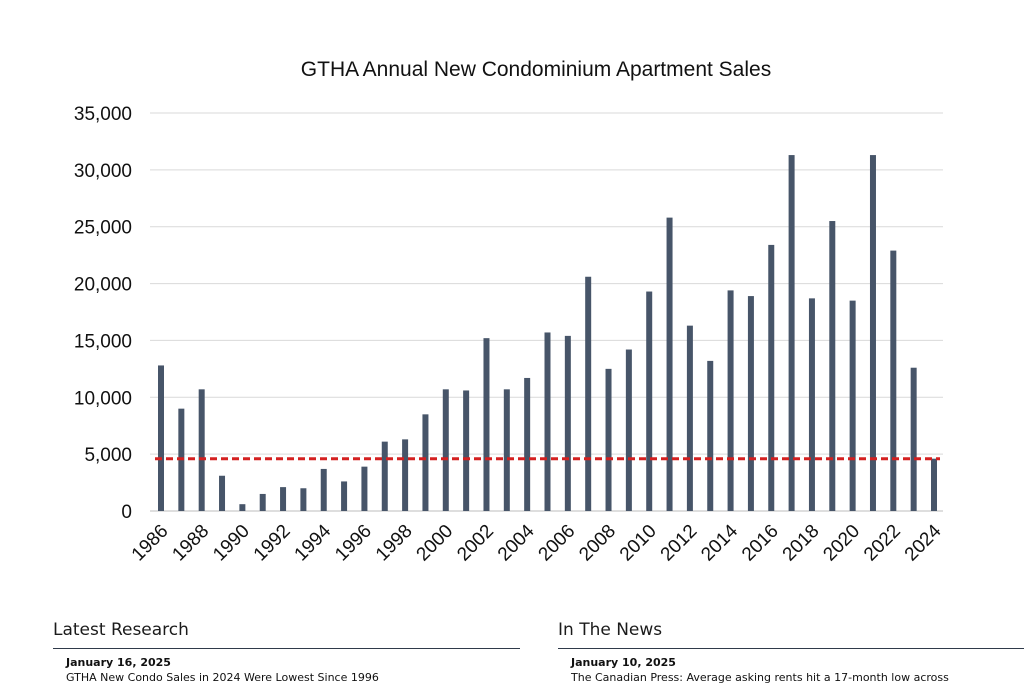 The height and width of the screenshot is (690, 1024). Describe the element at coordinates (323, 489) in the screenshot. I see `bar-1994` at that location.